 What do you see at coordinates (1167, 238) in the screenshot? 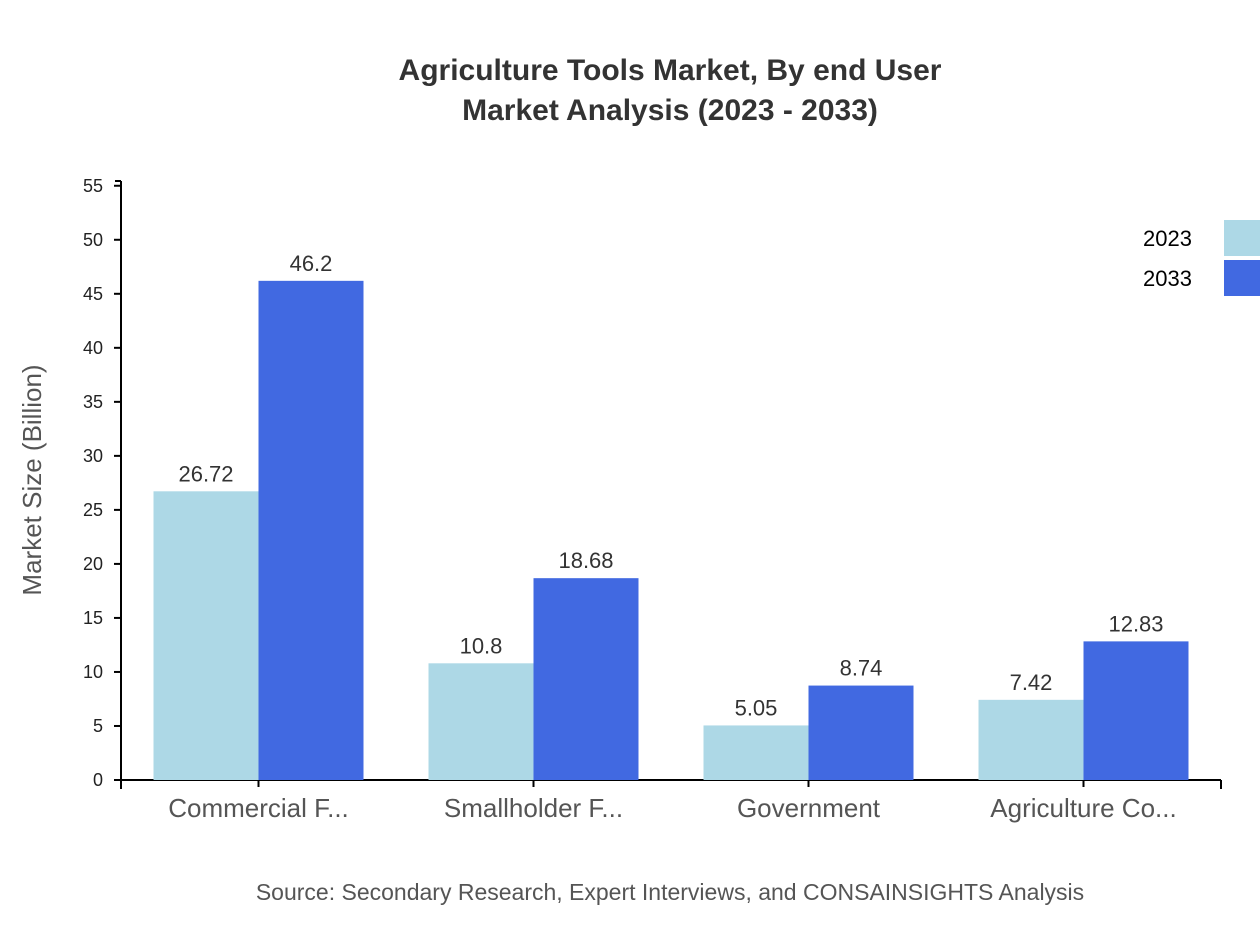
I see `legend-label: 2023` at bounding box center [1167, 238].